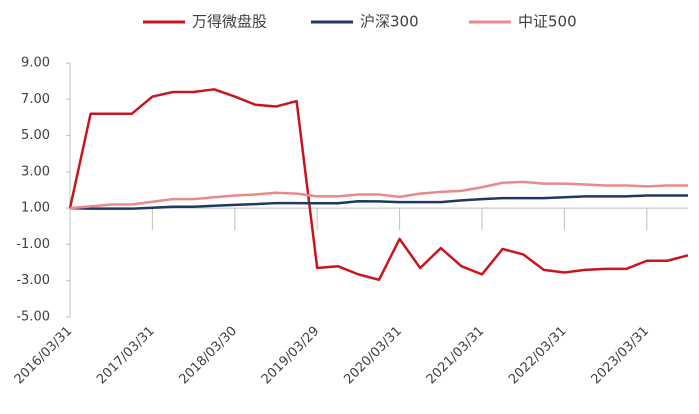  What do you see at coordinates (456, 356) in the screenshot?
I see `x-tick-label: 2021/03/31` at bounding box center [456, 356].